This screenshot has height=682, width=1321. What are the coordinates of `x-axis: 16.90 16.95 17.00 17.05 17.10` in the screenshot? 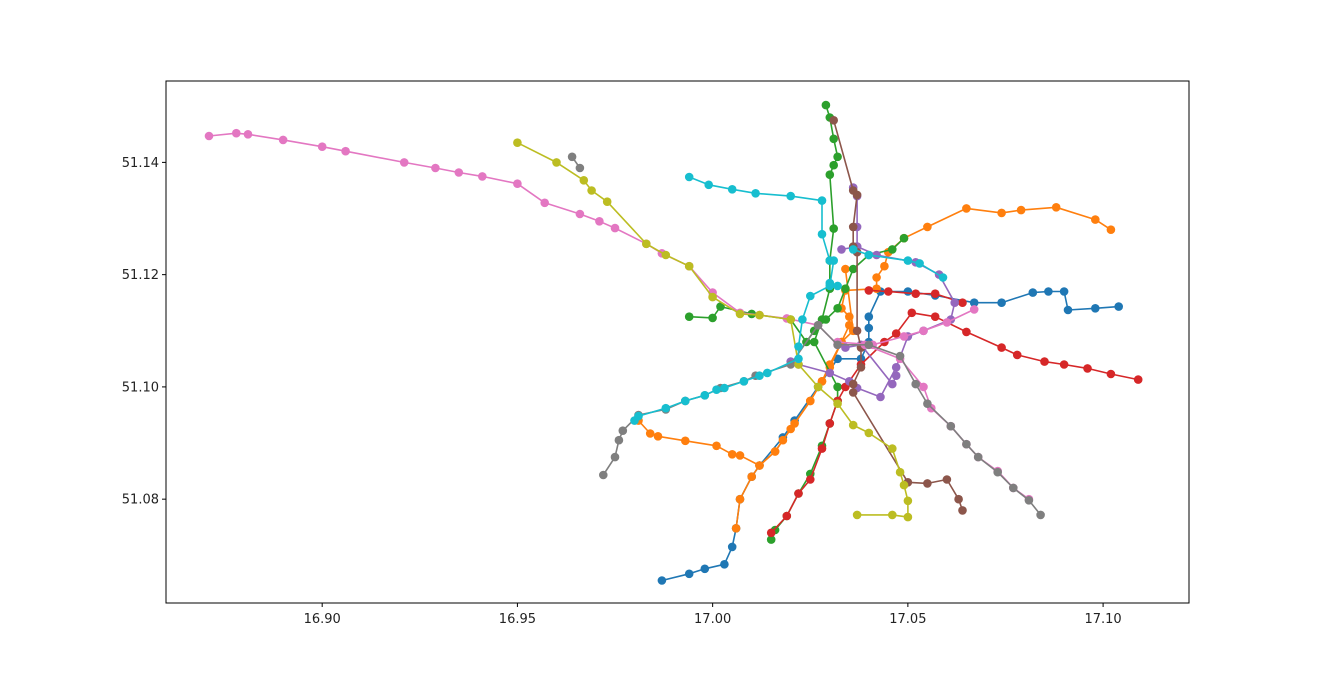 It's located at (713, 615).